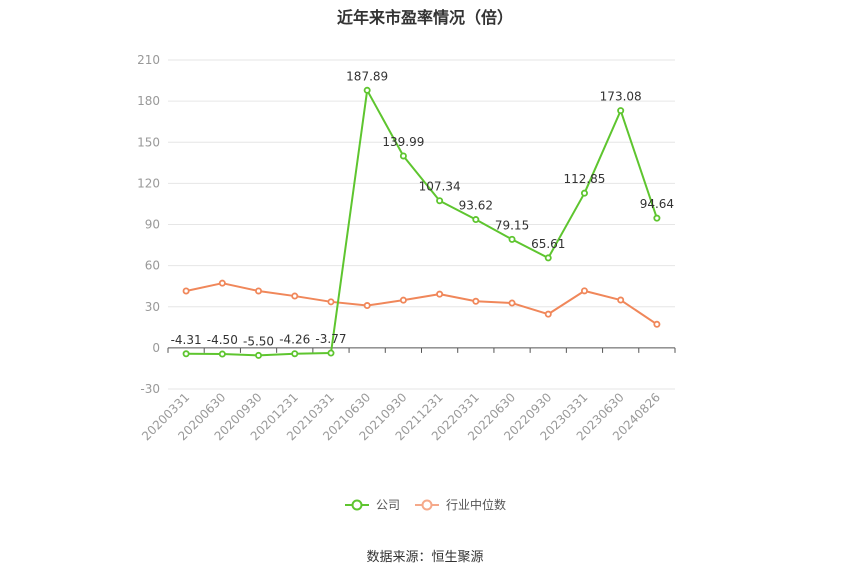 This screenshot has width=850, height=575. What do you see at coordinates (440, 187) in the screenshot?
I see `data-label: 107.34` at bounding box center [440, 187].